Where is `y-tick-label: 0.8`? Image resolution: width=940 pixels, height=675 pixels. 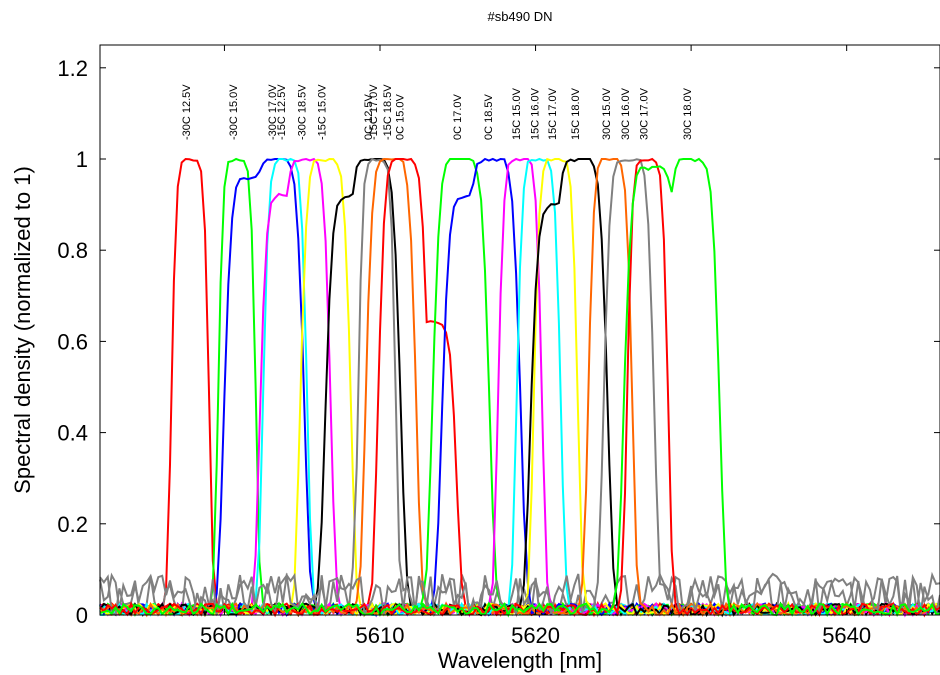 y-tick-label: 0.8 is located at coordinates (72, 250).